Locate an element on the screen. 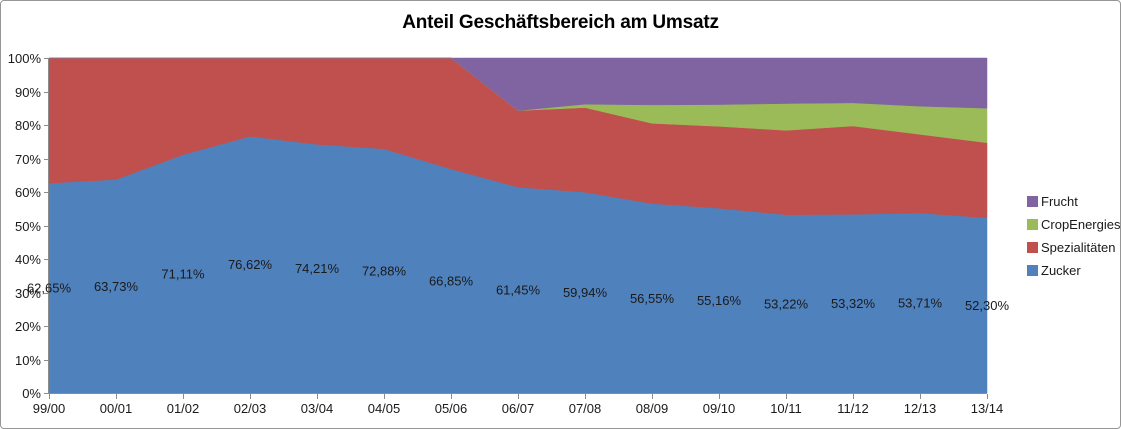 The height and width of the screenshot is (429, 1121). legend-item-zucker: Zucker is located at coordinates (1073, 270).